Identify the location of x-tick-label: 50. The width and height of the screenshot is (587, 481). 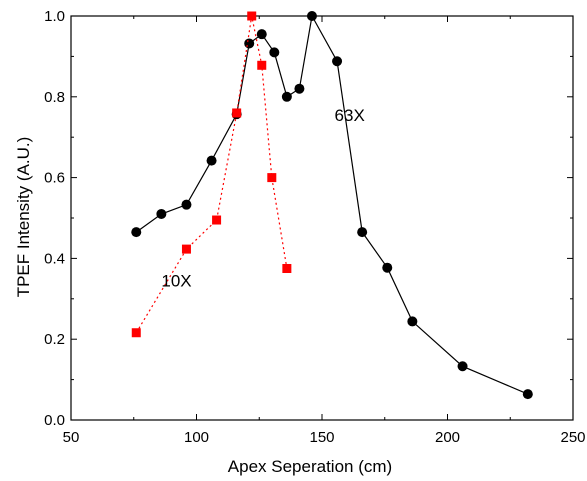
(71, 437).